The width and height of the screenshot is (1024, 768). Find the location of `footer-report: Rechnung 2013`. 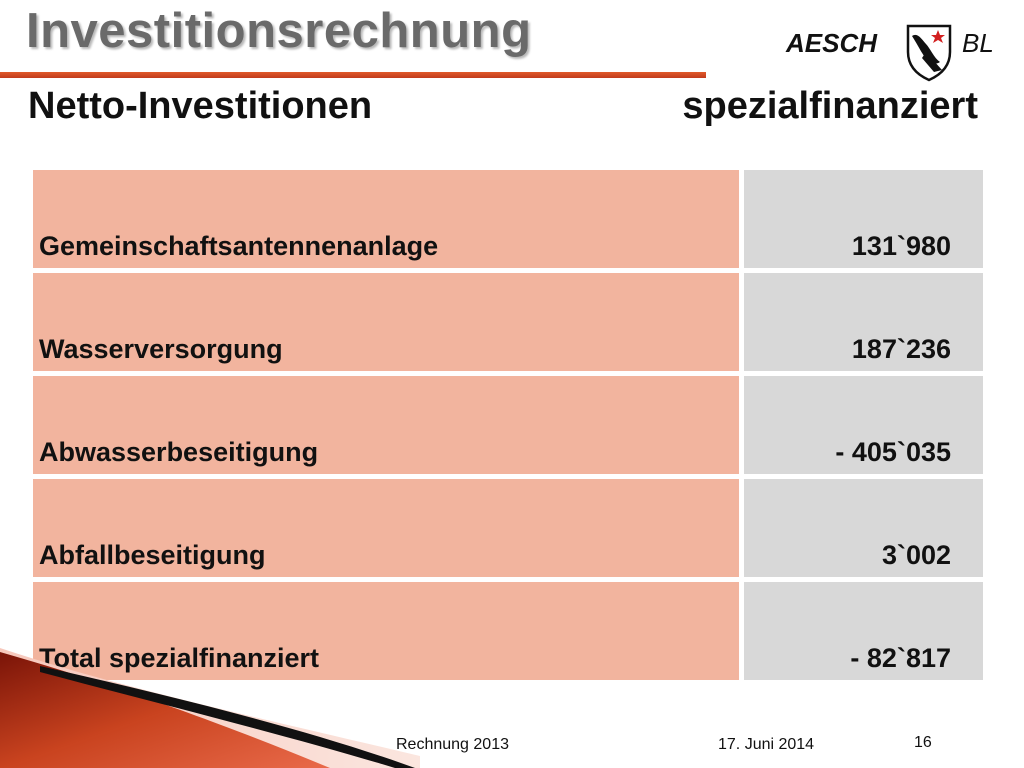

footer-report: Rechnung 2013 is located at coordinates (452, 744).